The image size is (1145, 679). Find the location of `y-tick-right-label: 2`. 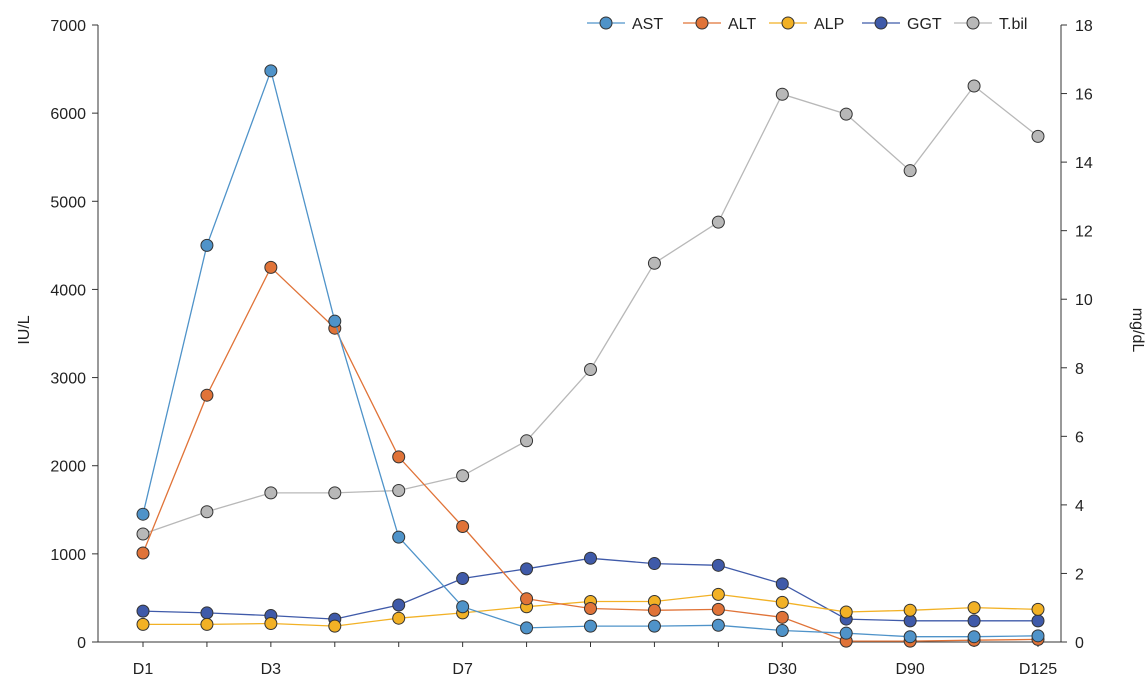

y-tick-right-label: 2 is located at coordinates (1079, 574).